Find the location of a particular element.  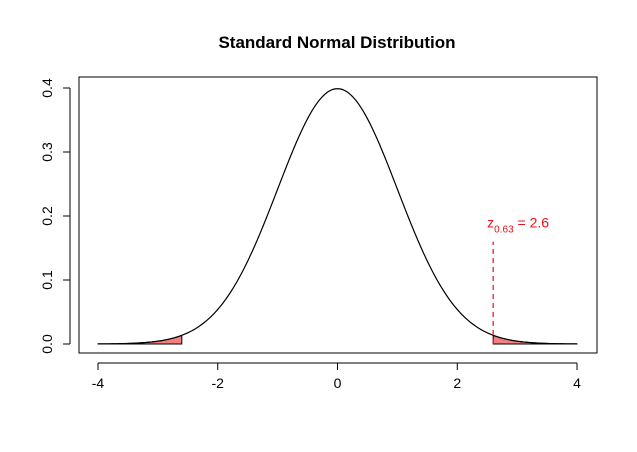

y-tick-label: 0.0 is located at coordinates (47, 344).